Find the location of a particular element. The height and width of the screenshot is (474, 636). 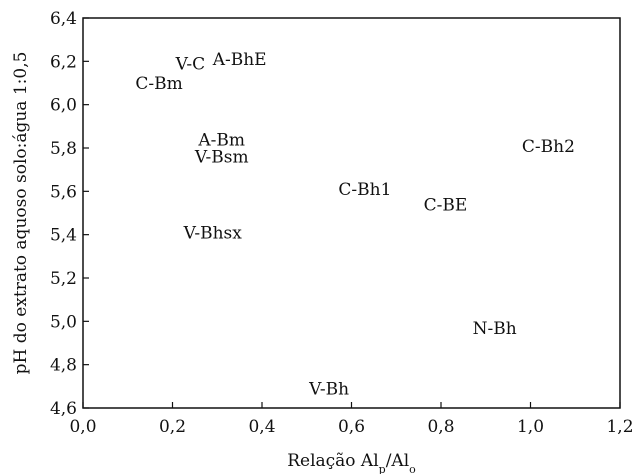

data-point-label: C-Bm is located at coordinates (158, 84).